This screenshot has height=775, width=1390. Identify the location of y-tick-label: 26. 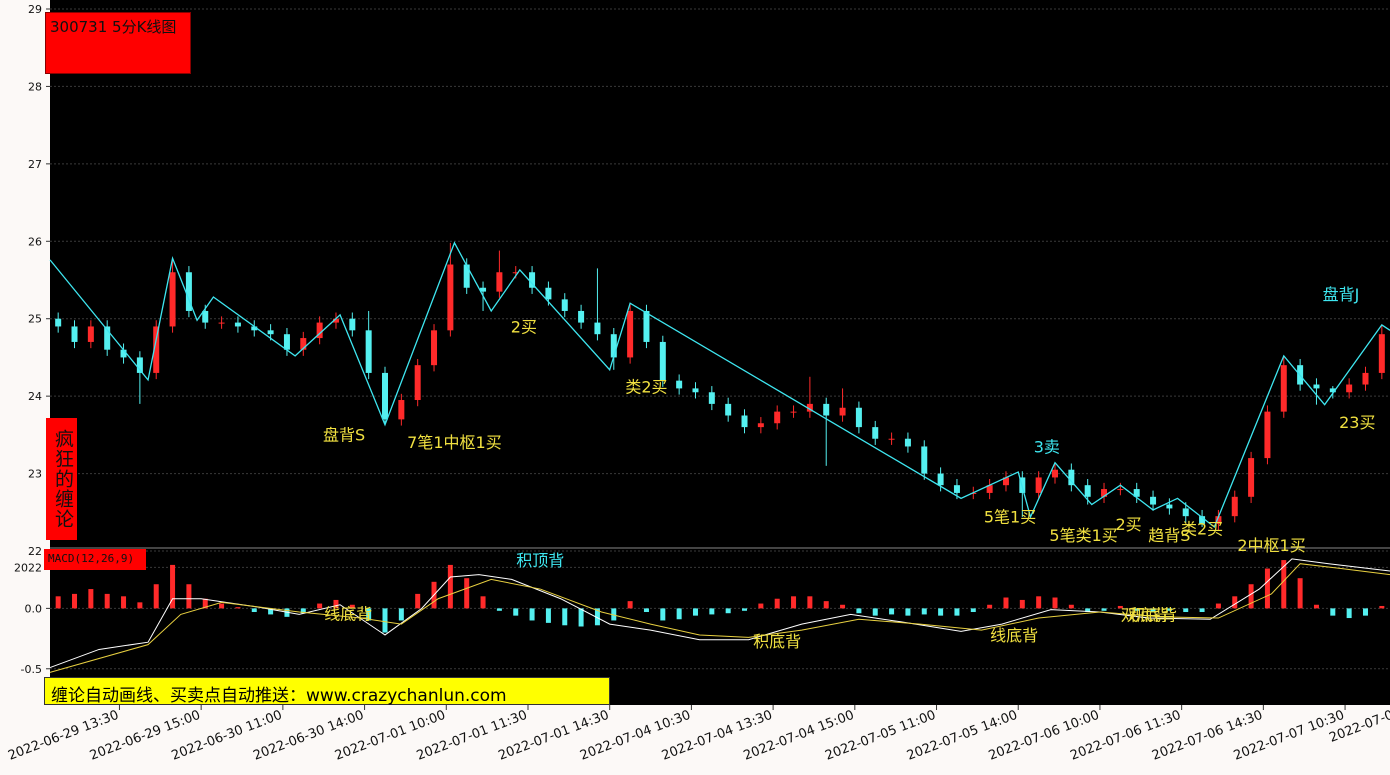
(35, 241).